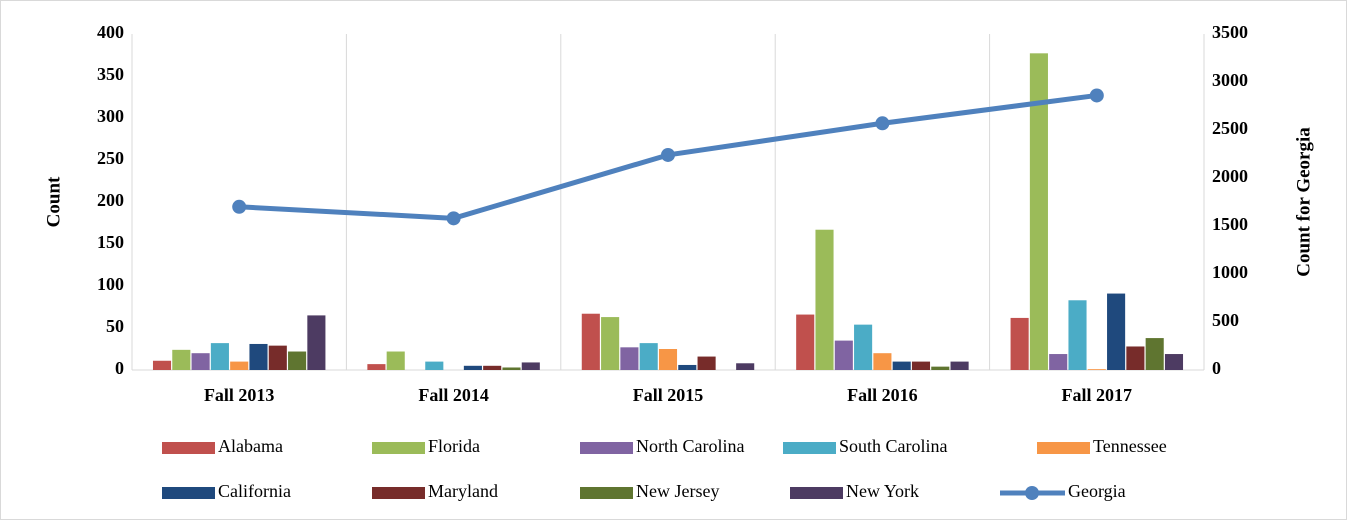 Image resolution: width=1347 pixels, height=520 pixels. Describe the element at coordinates (454, 446) in the screenshot. I see `legend-label: Florida` at that location.